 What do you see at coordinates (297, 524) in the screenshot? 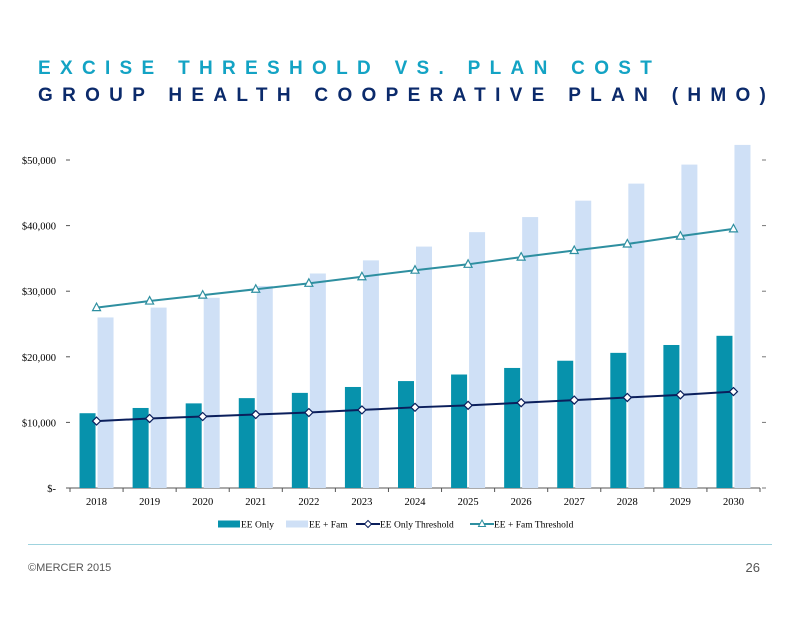
I see `legend-swatch-ee-fam` at bounding box center [297, 524].